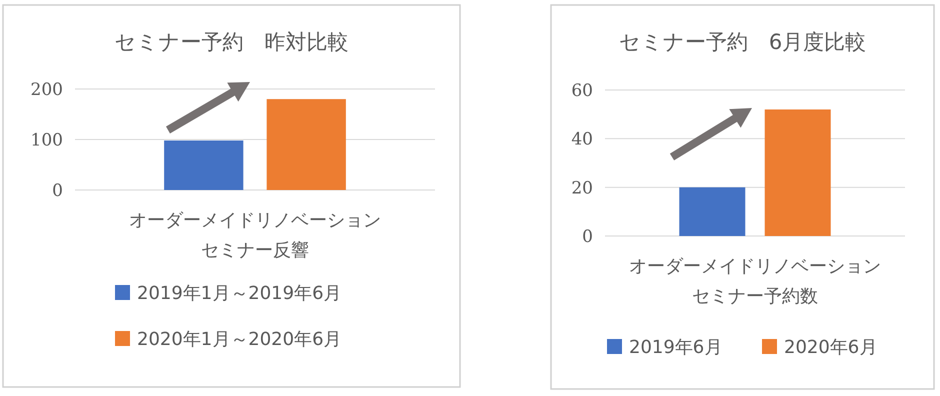 Image resolution: width=940 pixels, height=396 pixels. Describe the element at coordinates (742, 42) in the screenshot. I see `chart-title: セミナー予約 6月度比較` at that location.